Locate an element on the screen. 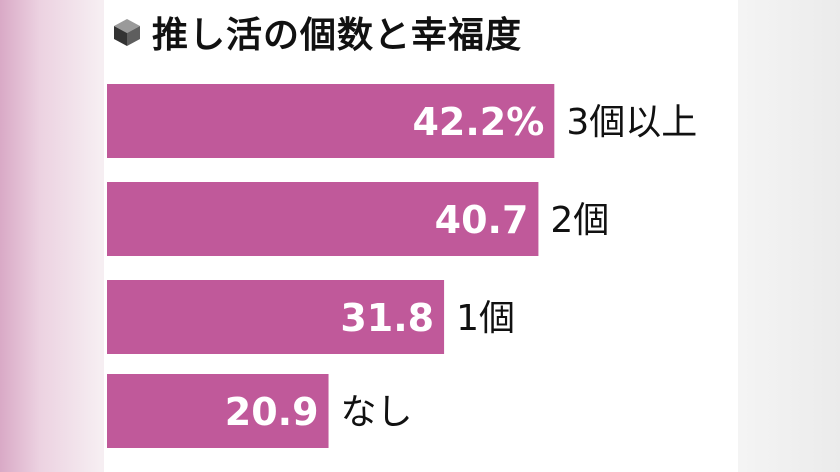  title-row: 推し活の個数と幸福度 is located at coordinates (317, 32).